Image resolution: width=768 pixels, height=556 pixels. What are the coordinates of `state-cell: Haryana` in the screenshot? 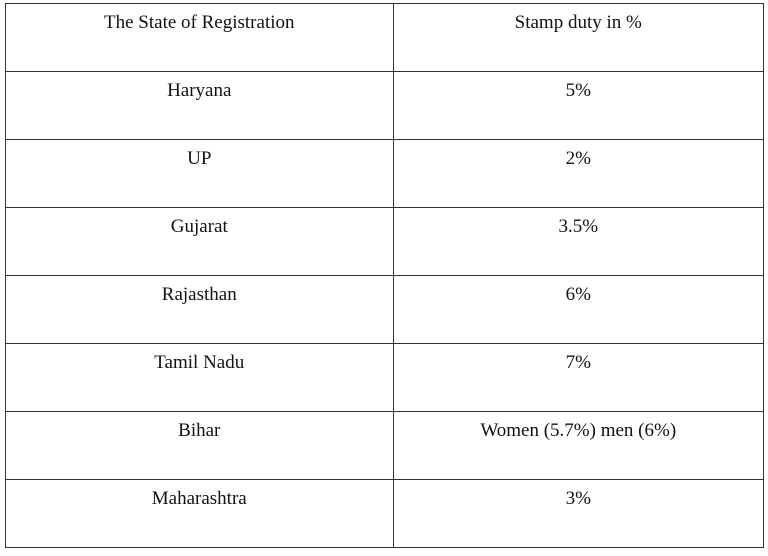 It's located at (199, 105).